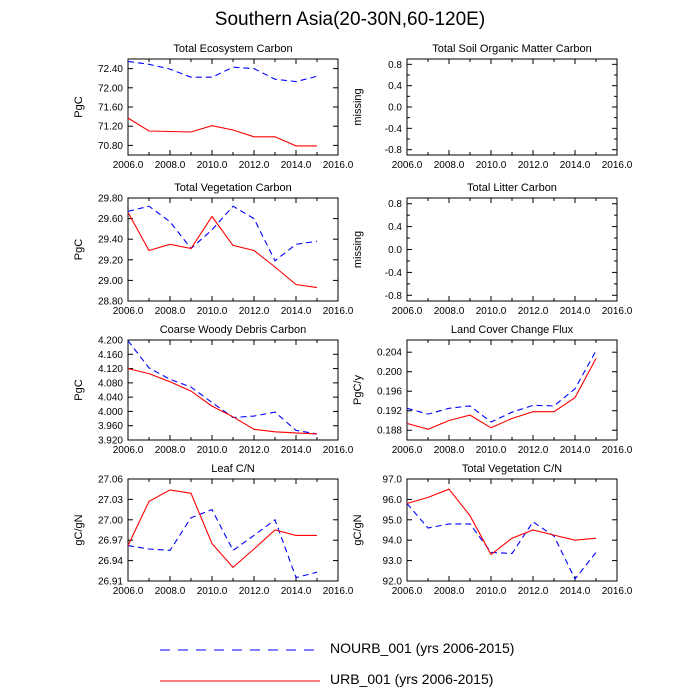  What do you see at coordinates (110, 146) in the screenshot?
I see `y-tick-label: 70.80` at bounding box center [110, 146].